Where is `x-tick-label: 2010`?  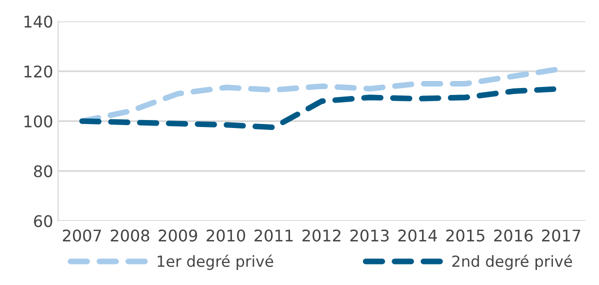 x-tick-label: 2010 is located at coordinates (226, 235).